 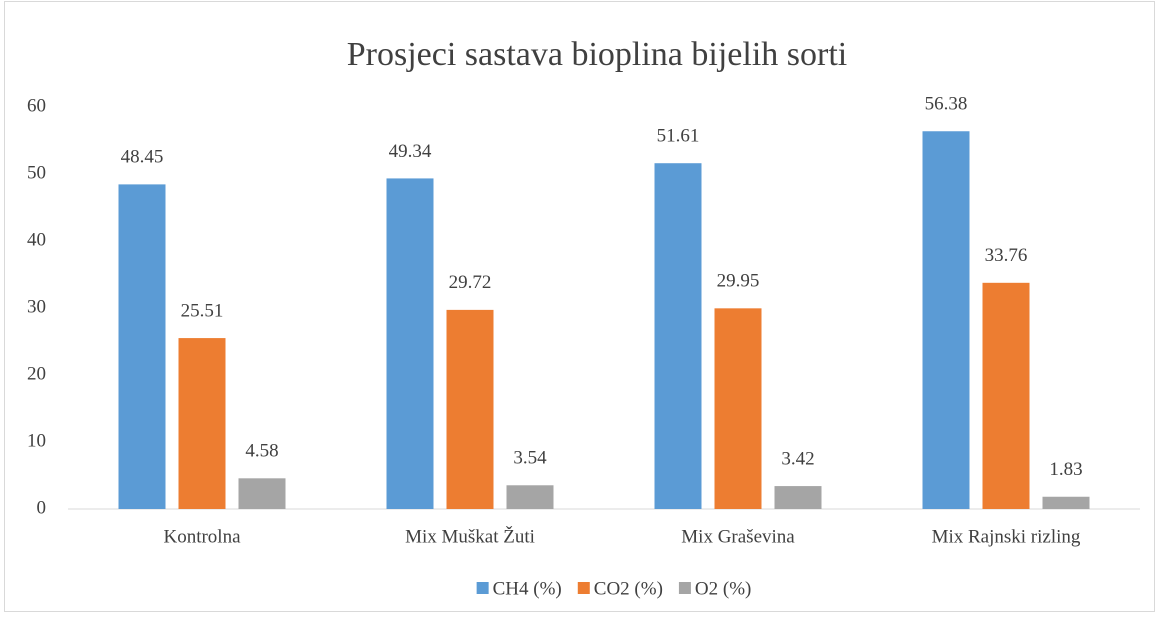 What do you see at coordinates (530, 458) in the screenshot?
I see `data-label: 3.54` at bounding box center [530, 458].